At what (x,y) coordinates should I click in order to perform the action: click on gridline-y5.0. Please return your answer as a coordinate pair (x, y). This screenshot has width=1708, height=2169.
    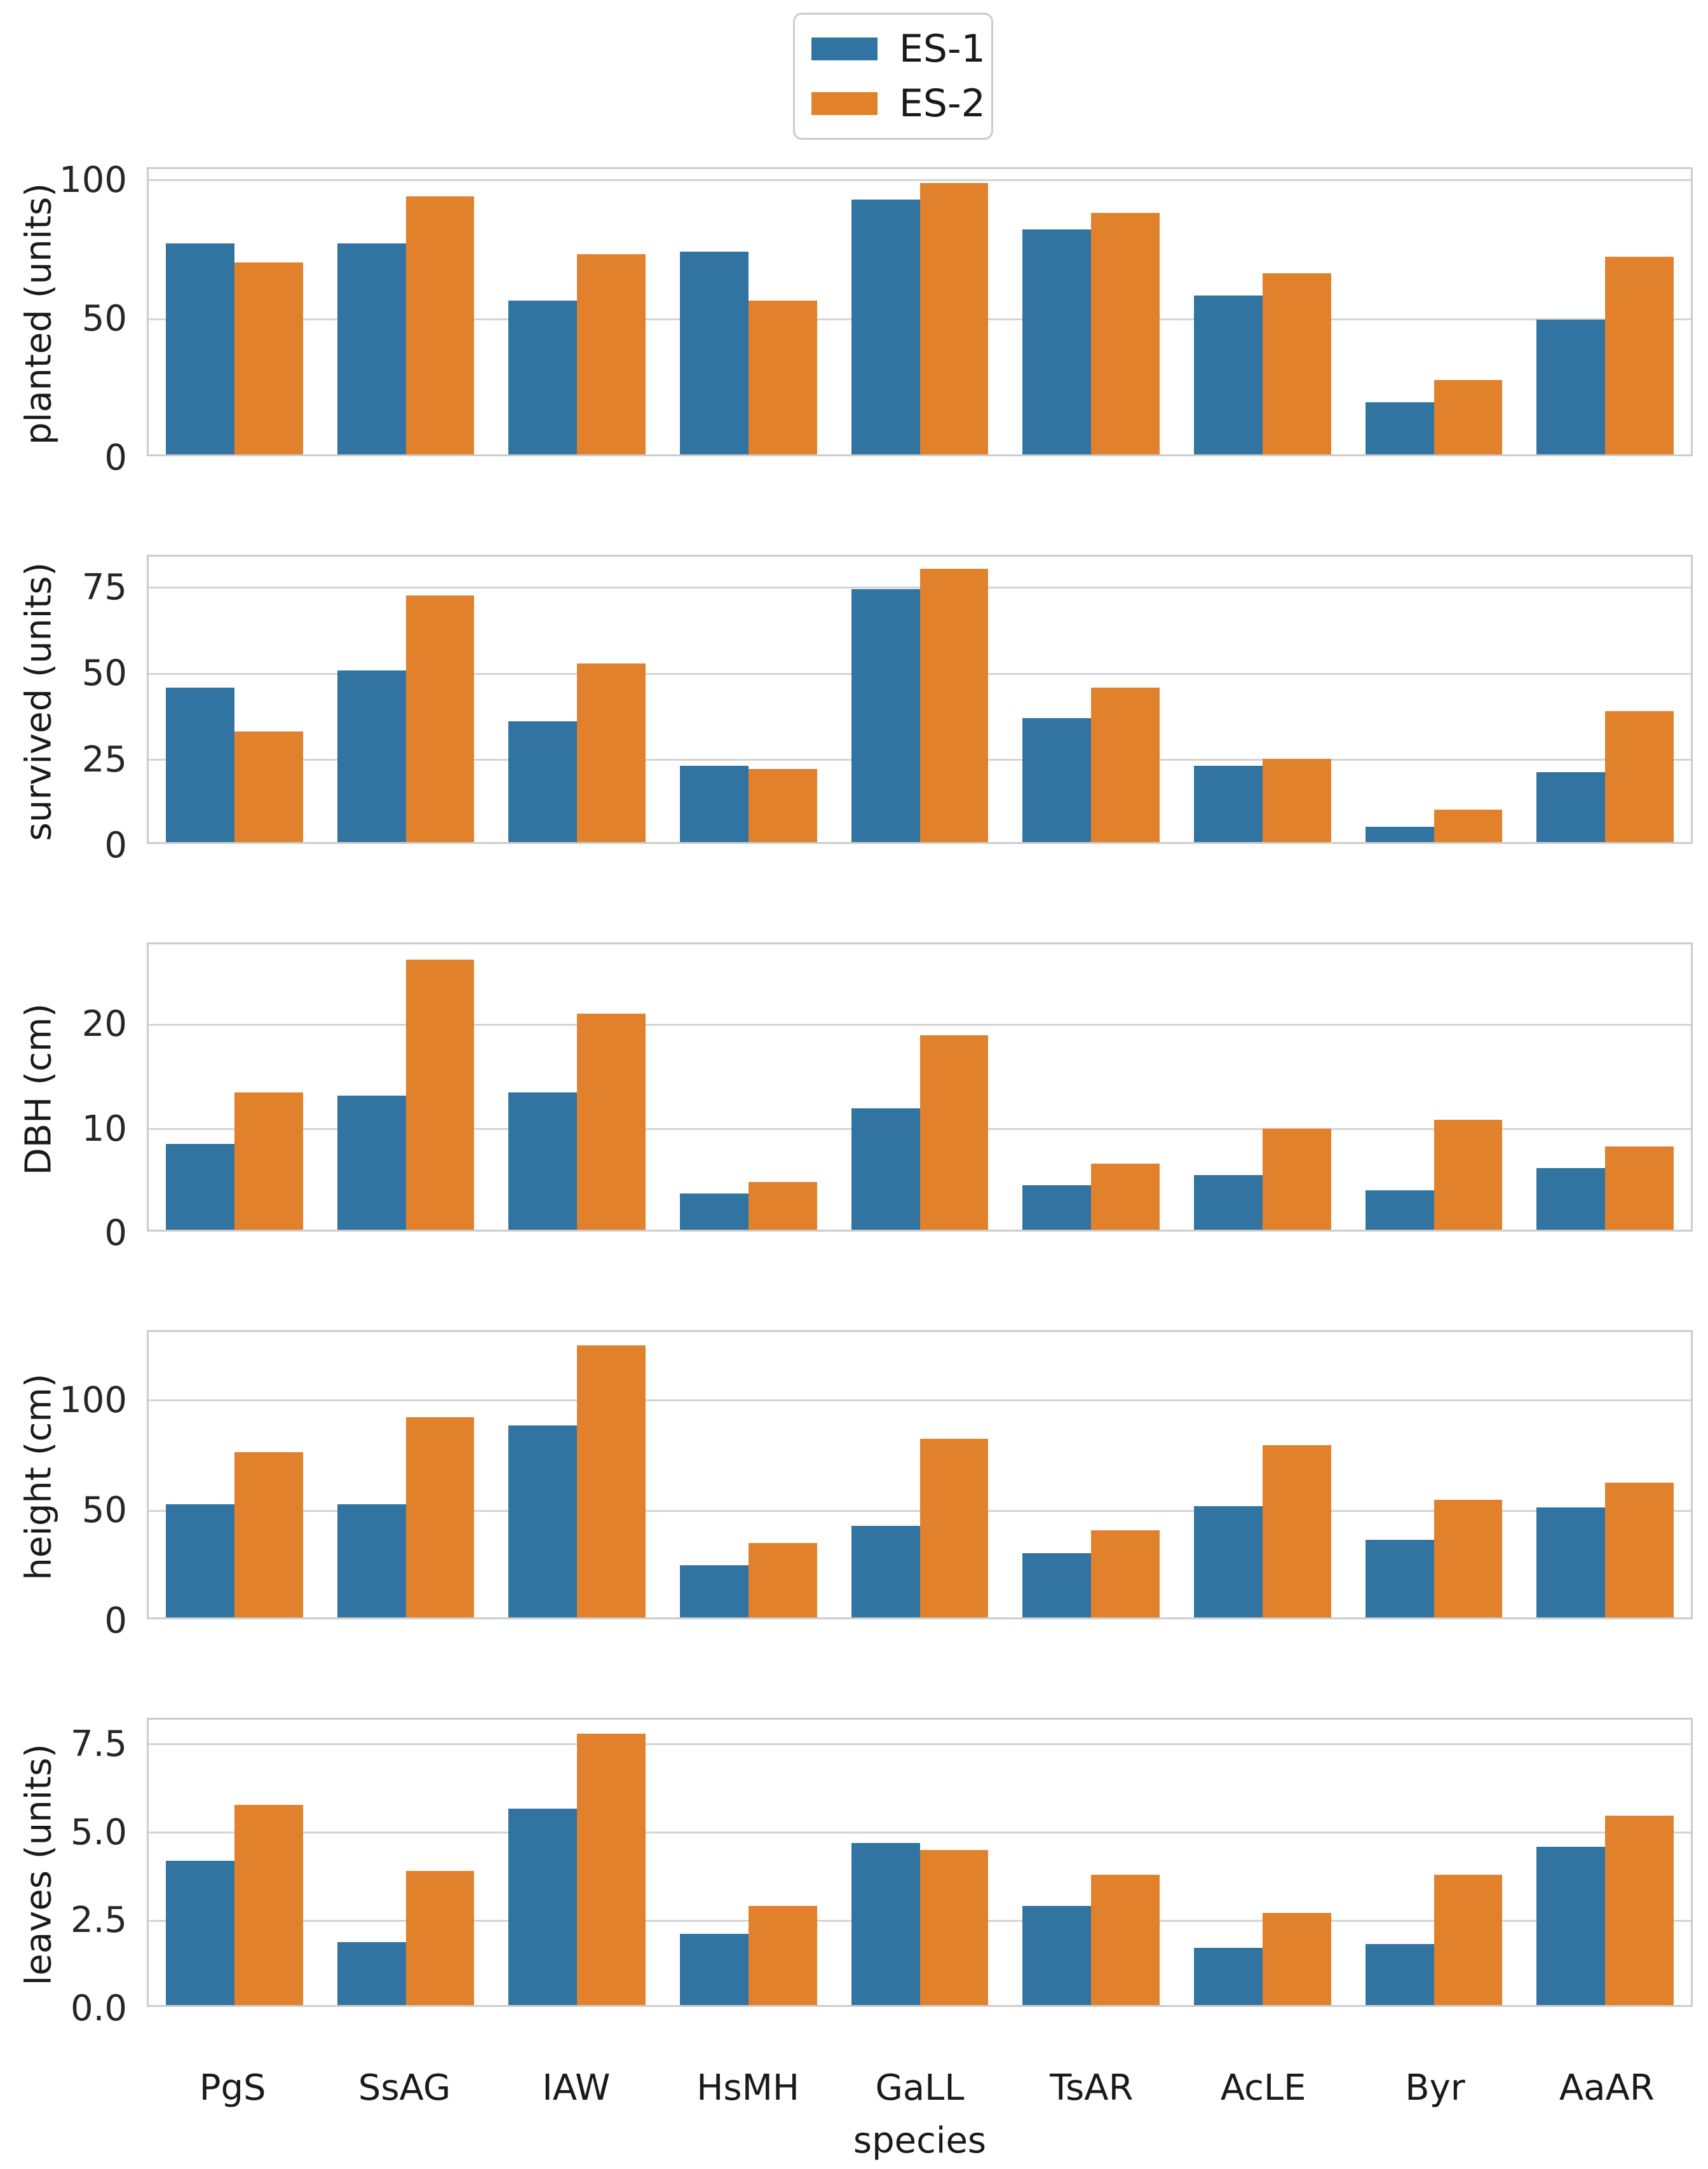
    Looking at the image, I should click on (920, 1833).